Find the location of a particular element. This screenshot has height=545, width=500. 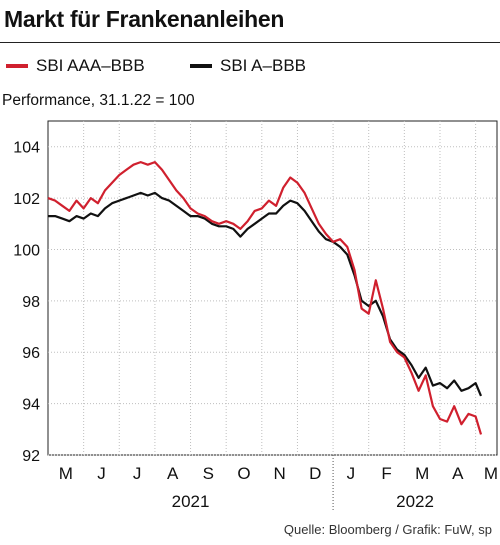

y-tick-label: 96 is located at coordinates (31, 353).